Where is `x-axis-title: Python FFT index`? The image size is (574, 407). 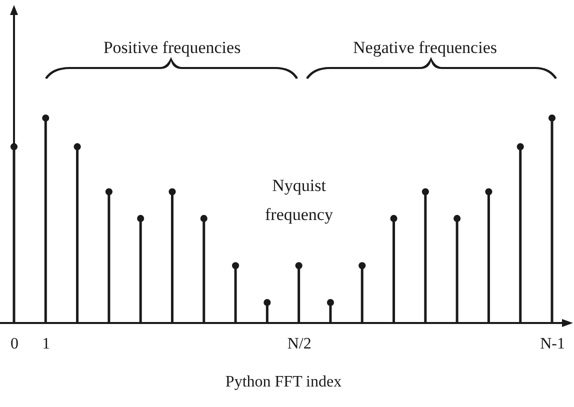 x-axis-title: Python FFT index is located at coordinates (283, 382).